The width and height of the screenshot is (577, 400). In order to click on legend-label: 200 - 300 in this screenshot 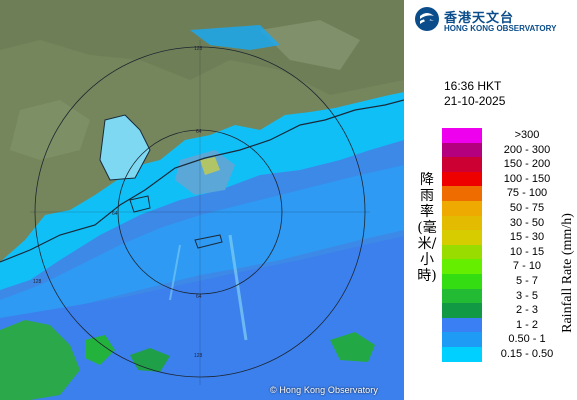, I will do `click(527, 149)`.